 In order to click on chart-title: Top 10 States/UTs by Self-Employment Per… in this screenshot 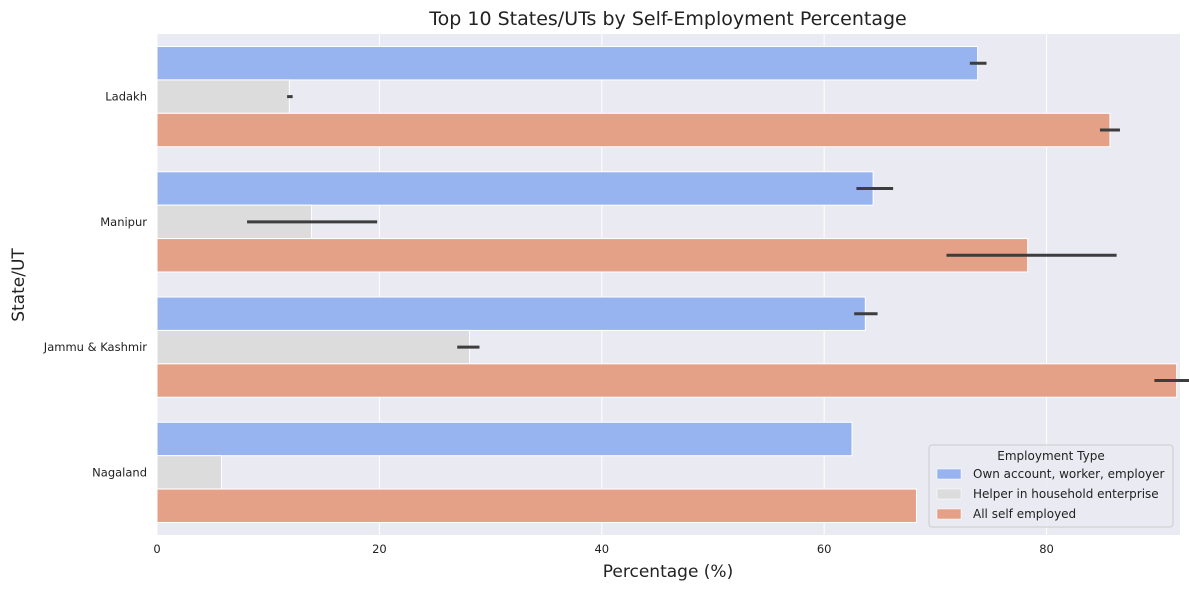, I will do `click(667, 19)`.